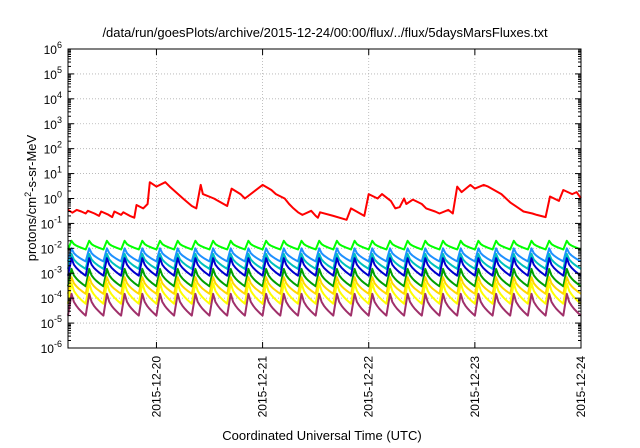 The width and height of the screenshot is (640, 448). Describe the element at coordinates (58, 344) in the screenshot. I see `y-tick-label-exp: -6` at that location.